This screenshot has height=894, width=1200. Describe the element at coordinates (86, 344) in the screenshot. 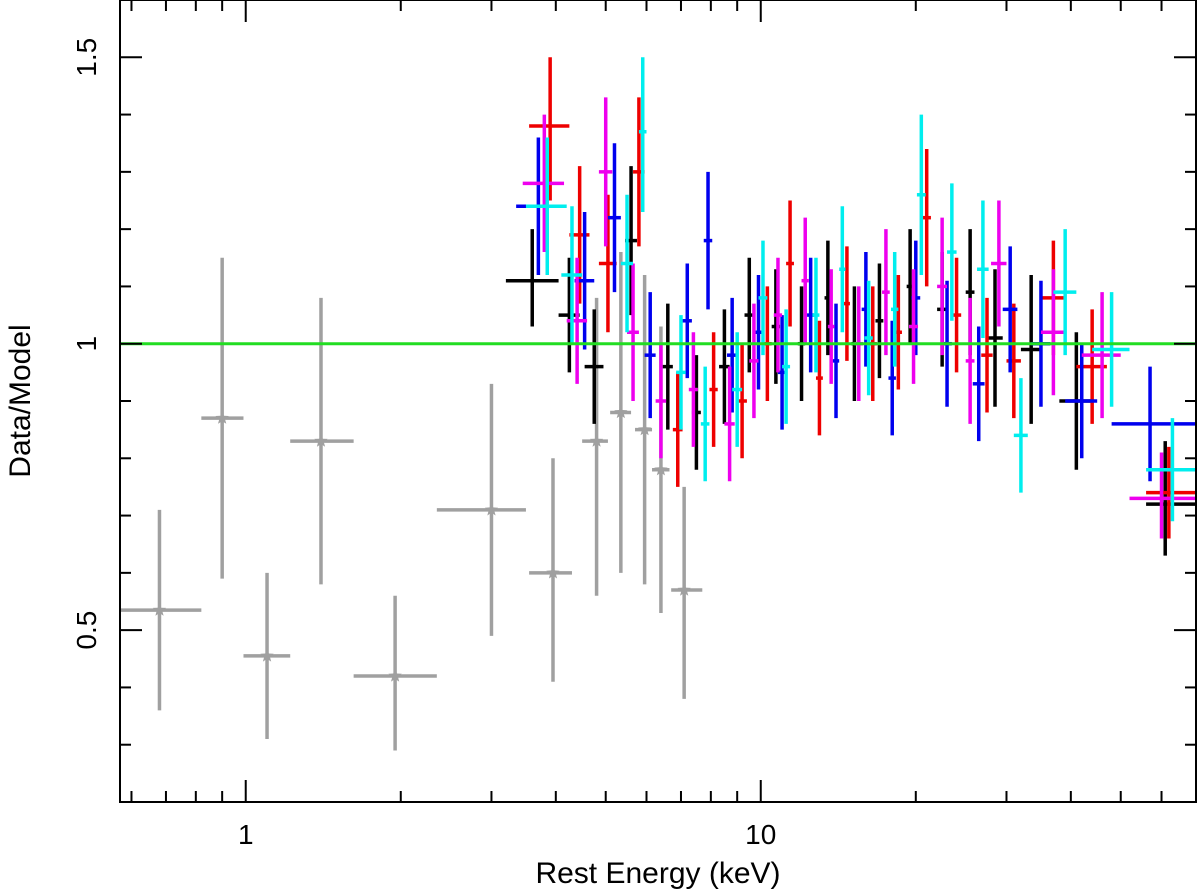

I see `y-tick-label: 1` at that location.